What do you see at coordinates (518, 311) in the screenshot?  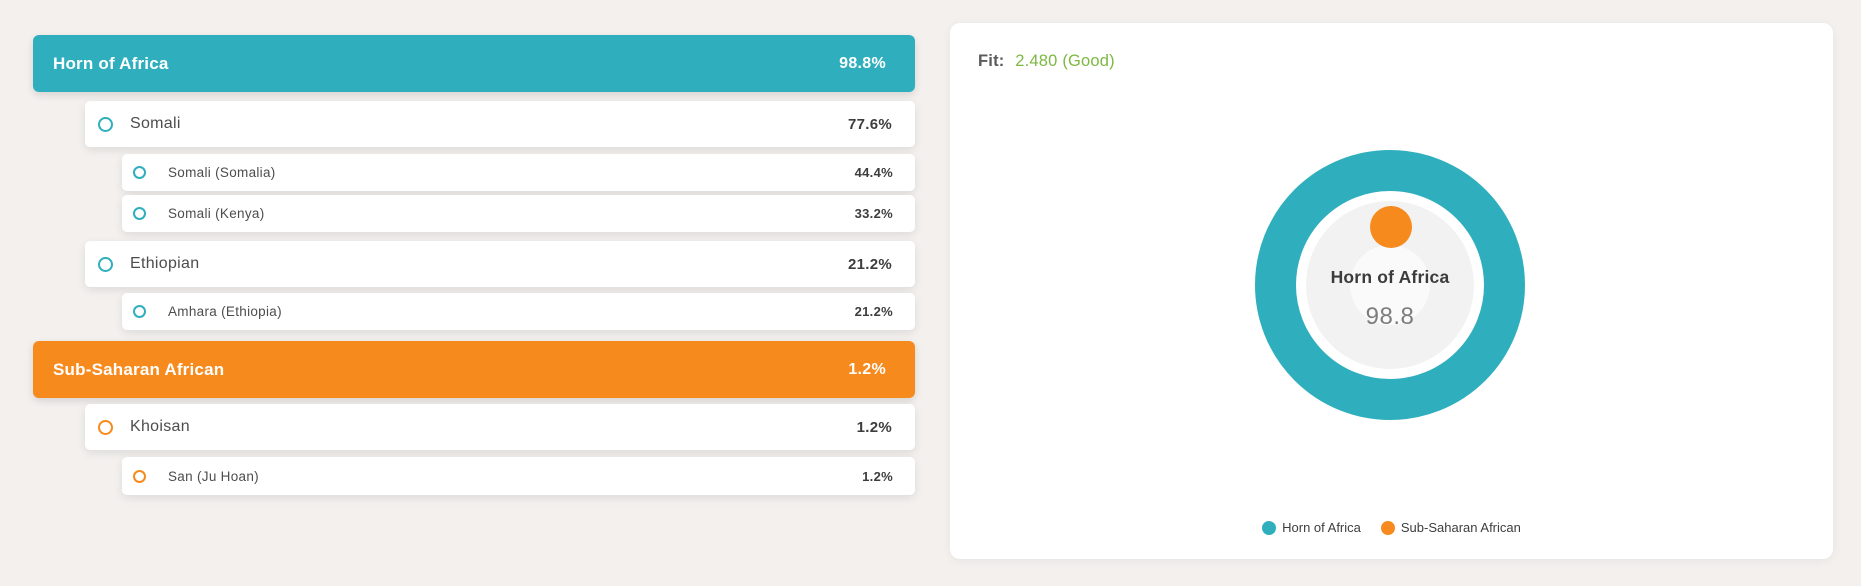 I see `population-row-amhara-ethiopia: Amhara (Ethiopia) 21.2%` at bounding box center [518, 311].